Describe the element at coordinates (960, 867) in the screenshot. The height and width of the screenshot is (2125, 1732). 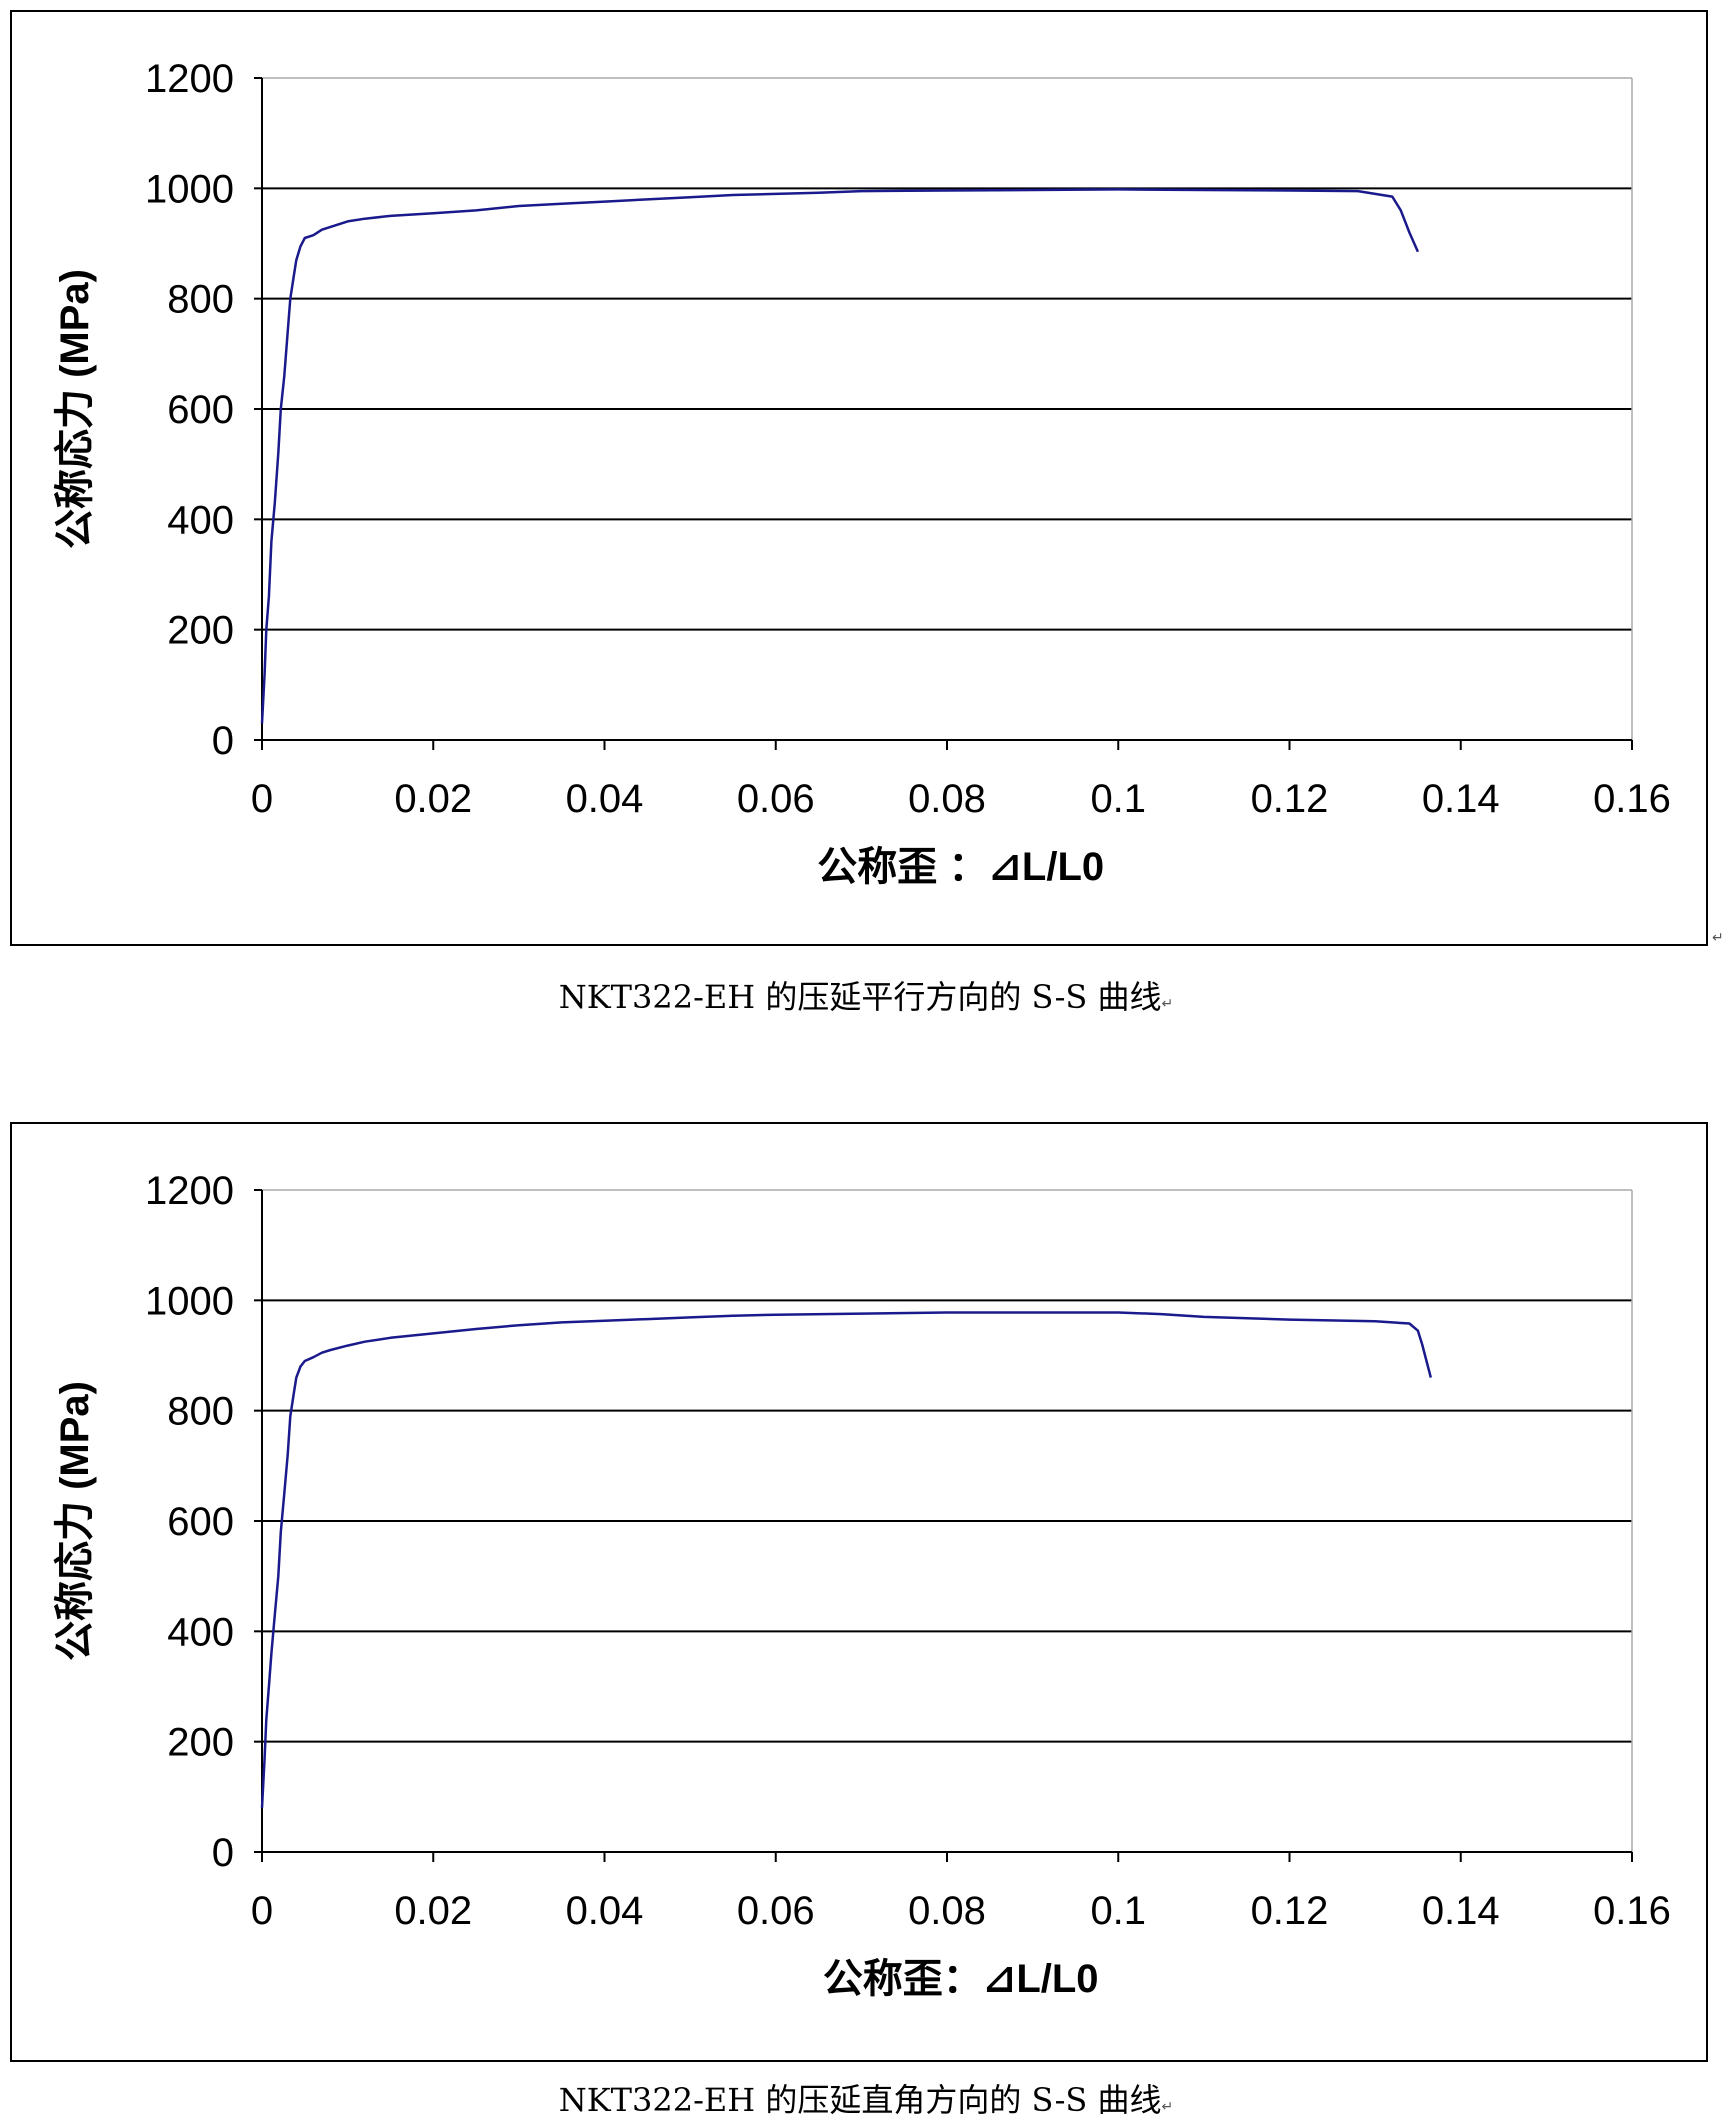
I see `x-axis-title: 公称歪 ：⊿L/L0` at that location.